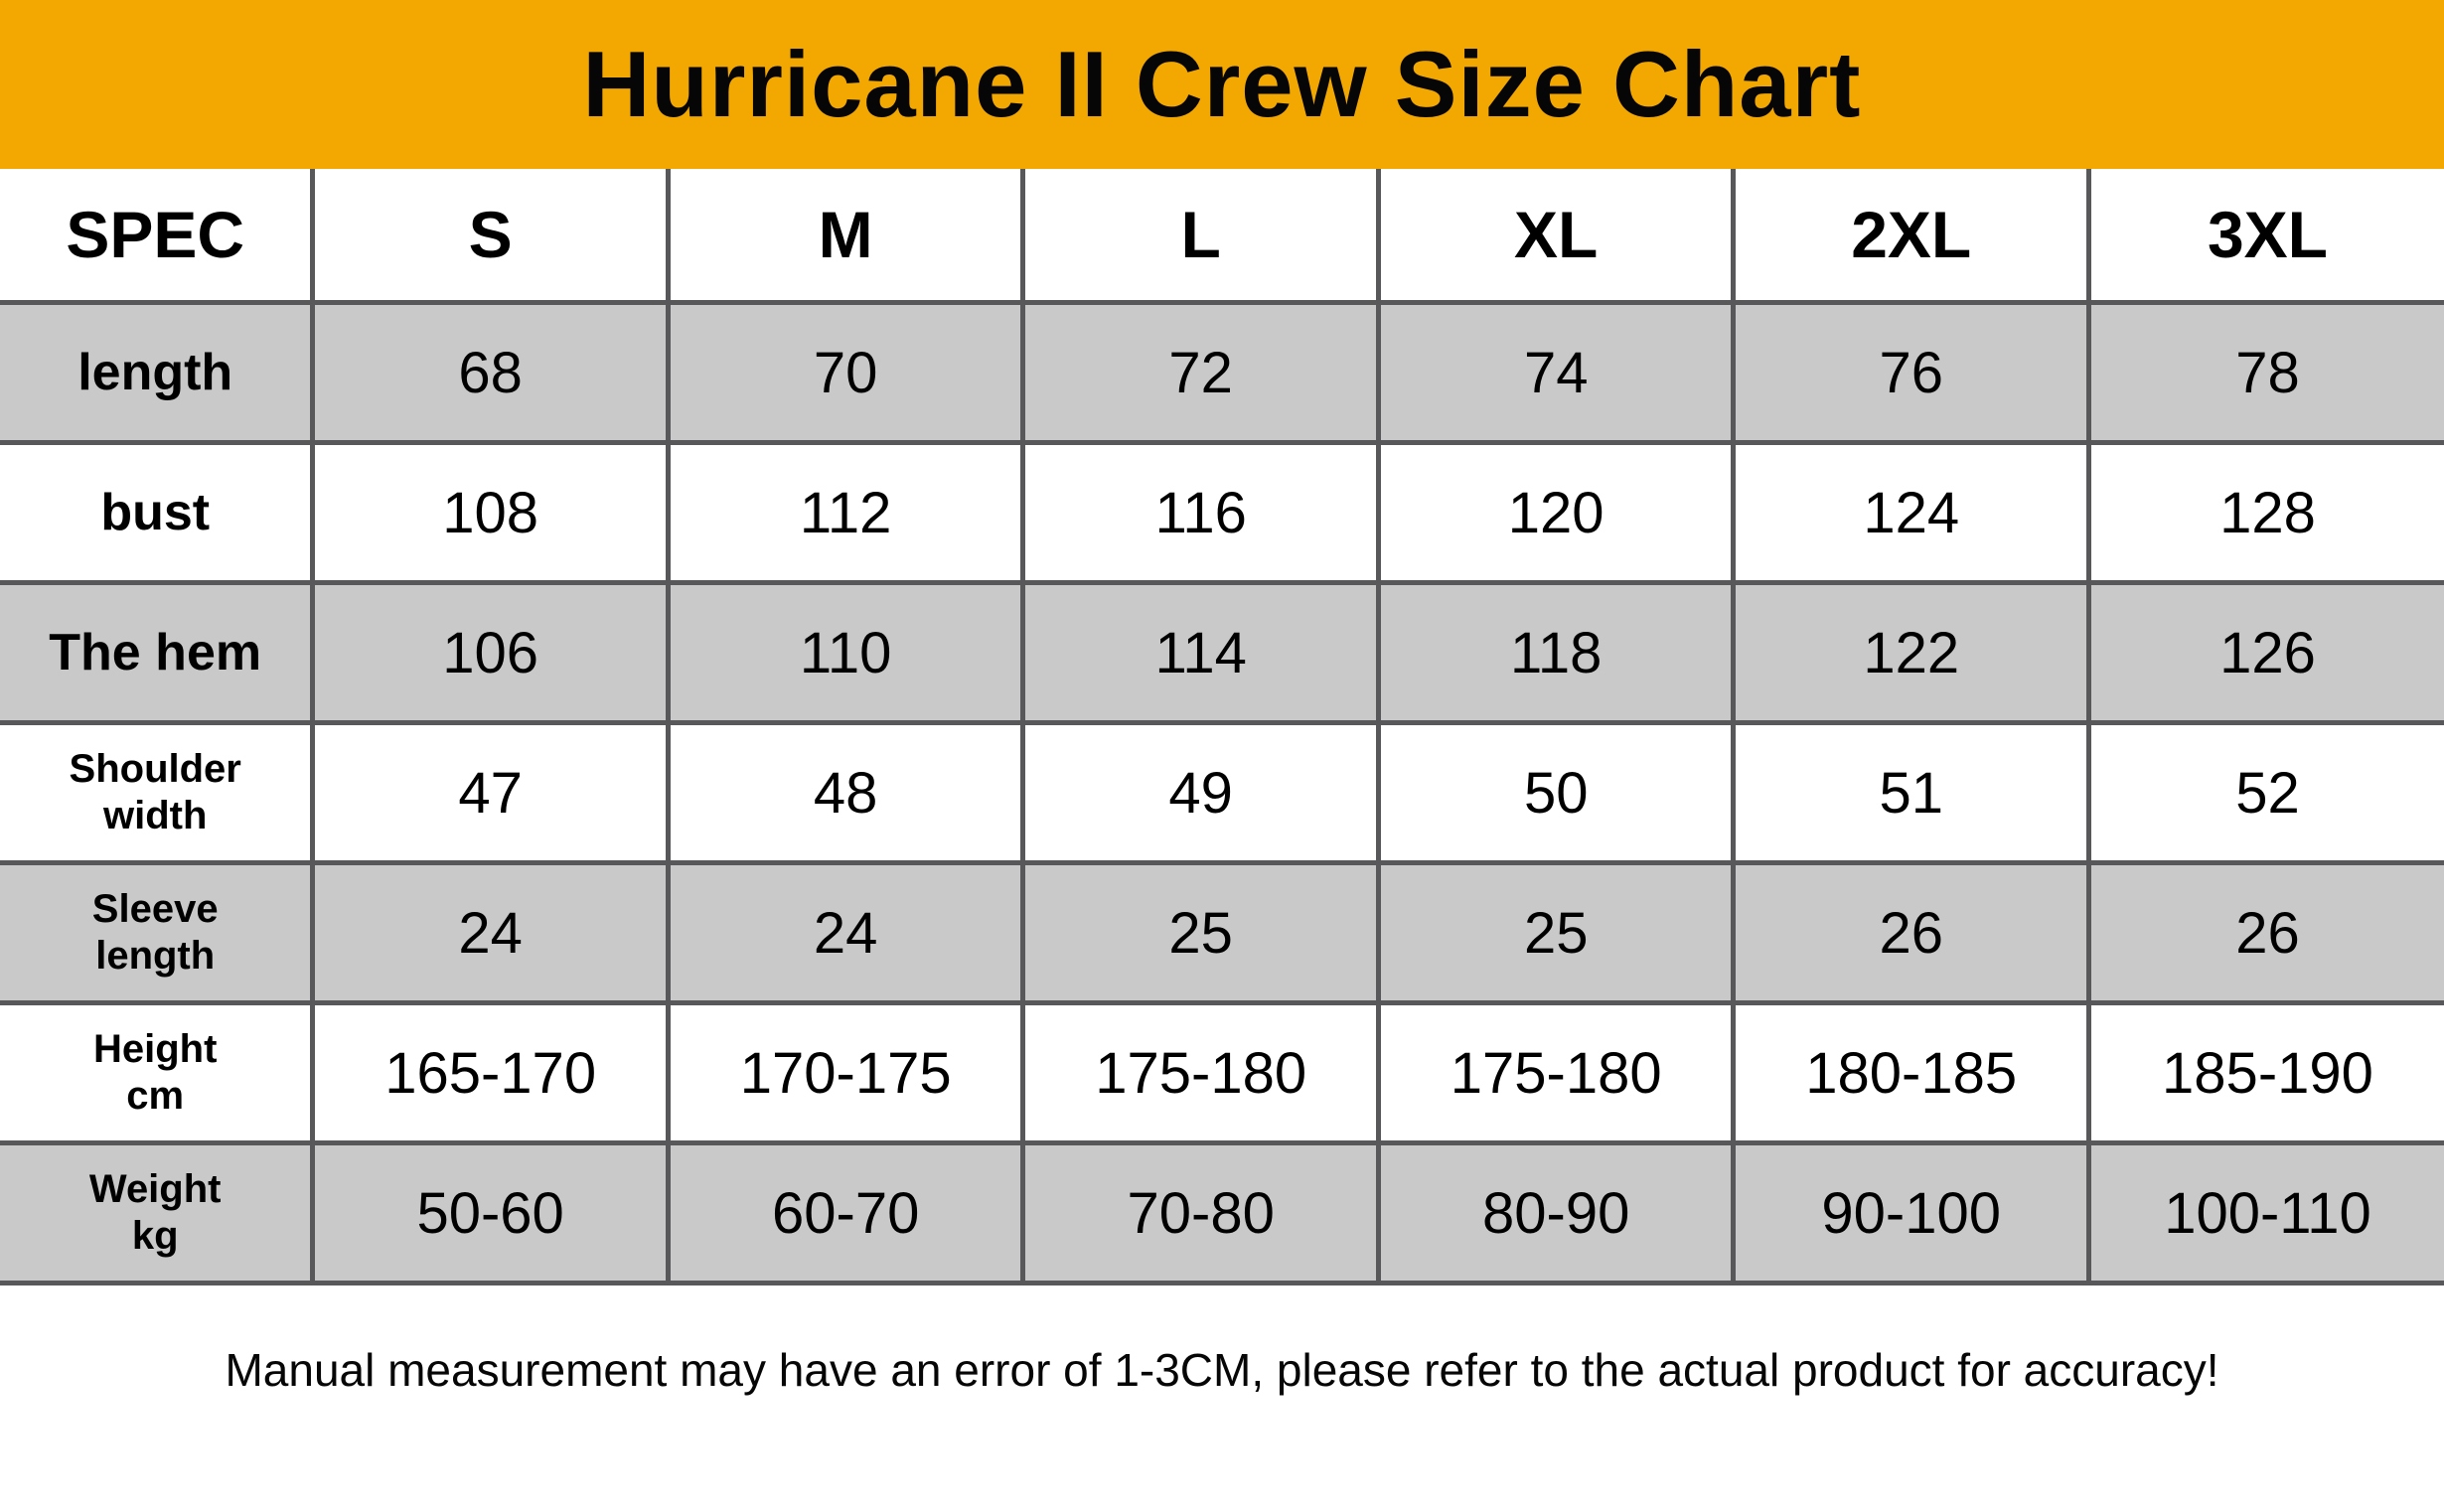 The width and height of the screenshot is (2444, 1512). I want to click on cell-shoulder-s: 47, so click(491, 792).